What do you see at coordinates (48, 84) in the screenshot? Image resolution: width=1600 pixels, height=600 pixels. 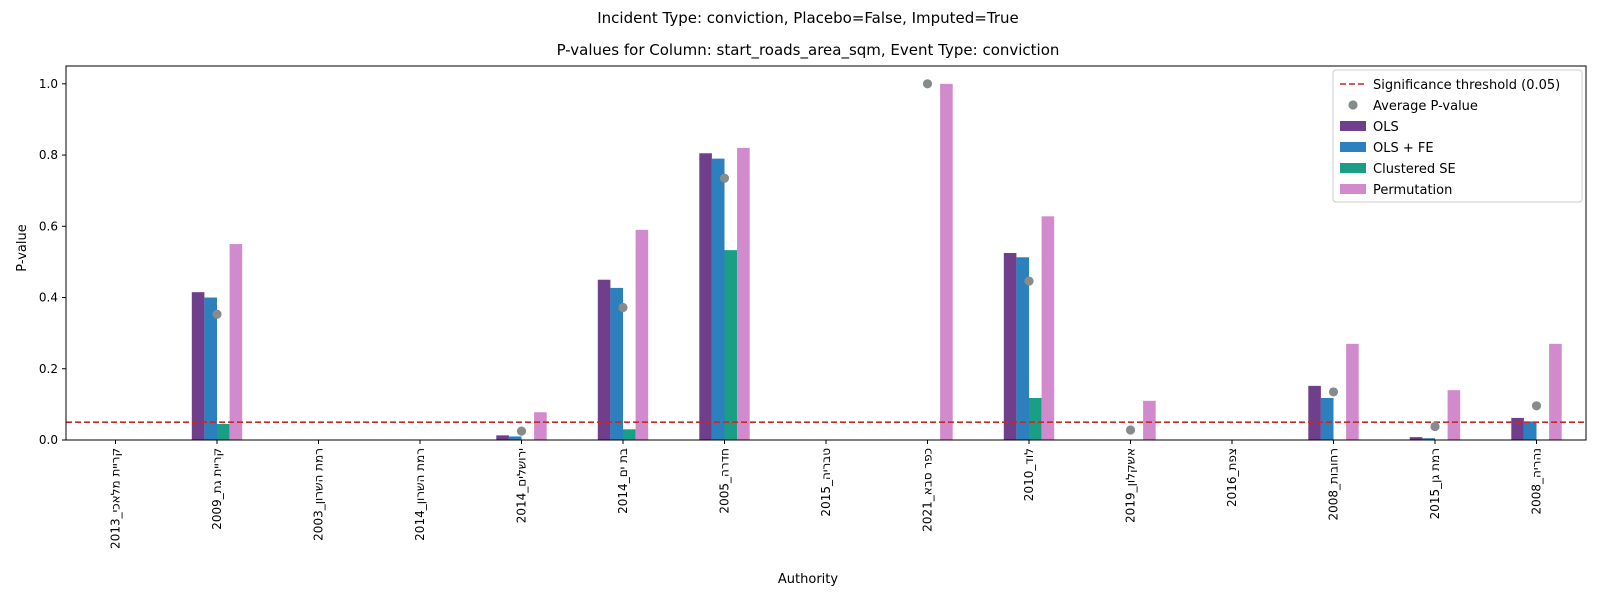 I see `y-tick-label-5: 1.0` at bounding box center [48, 84].